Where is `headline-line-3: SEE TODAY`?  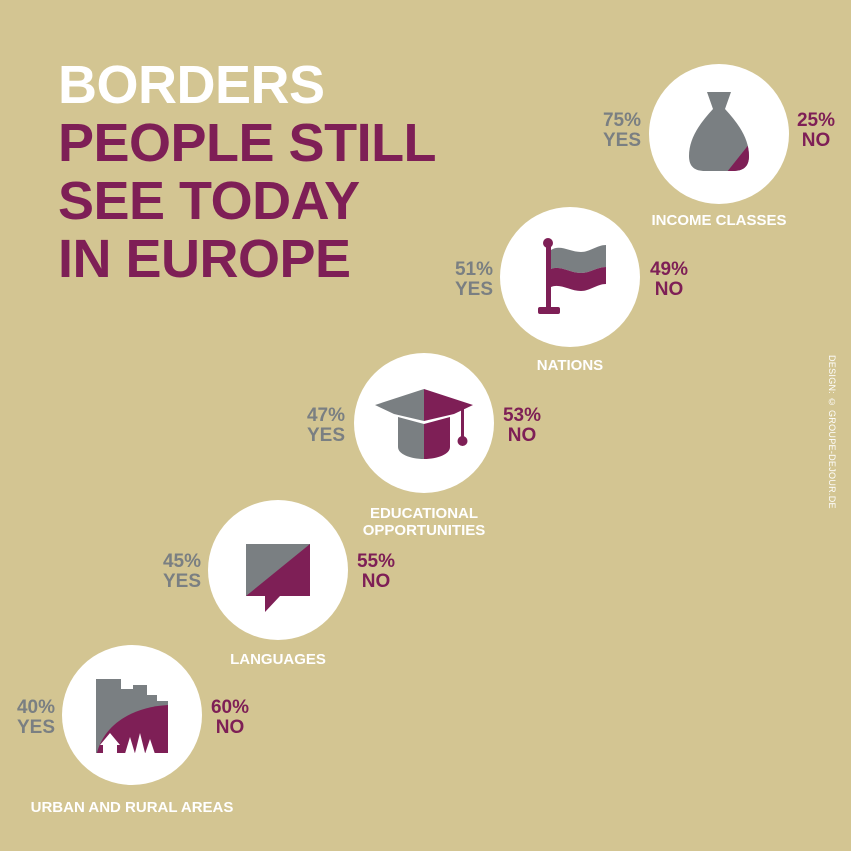
headline-line-3: SEE TODAY is located at coordinates (209, 201).